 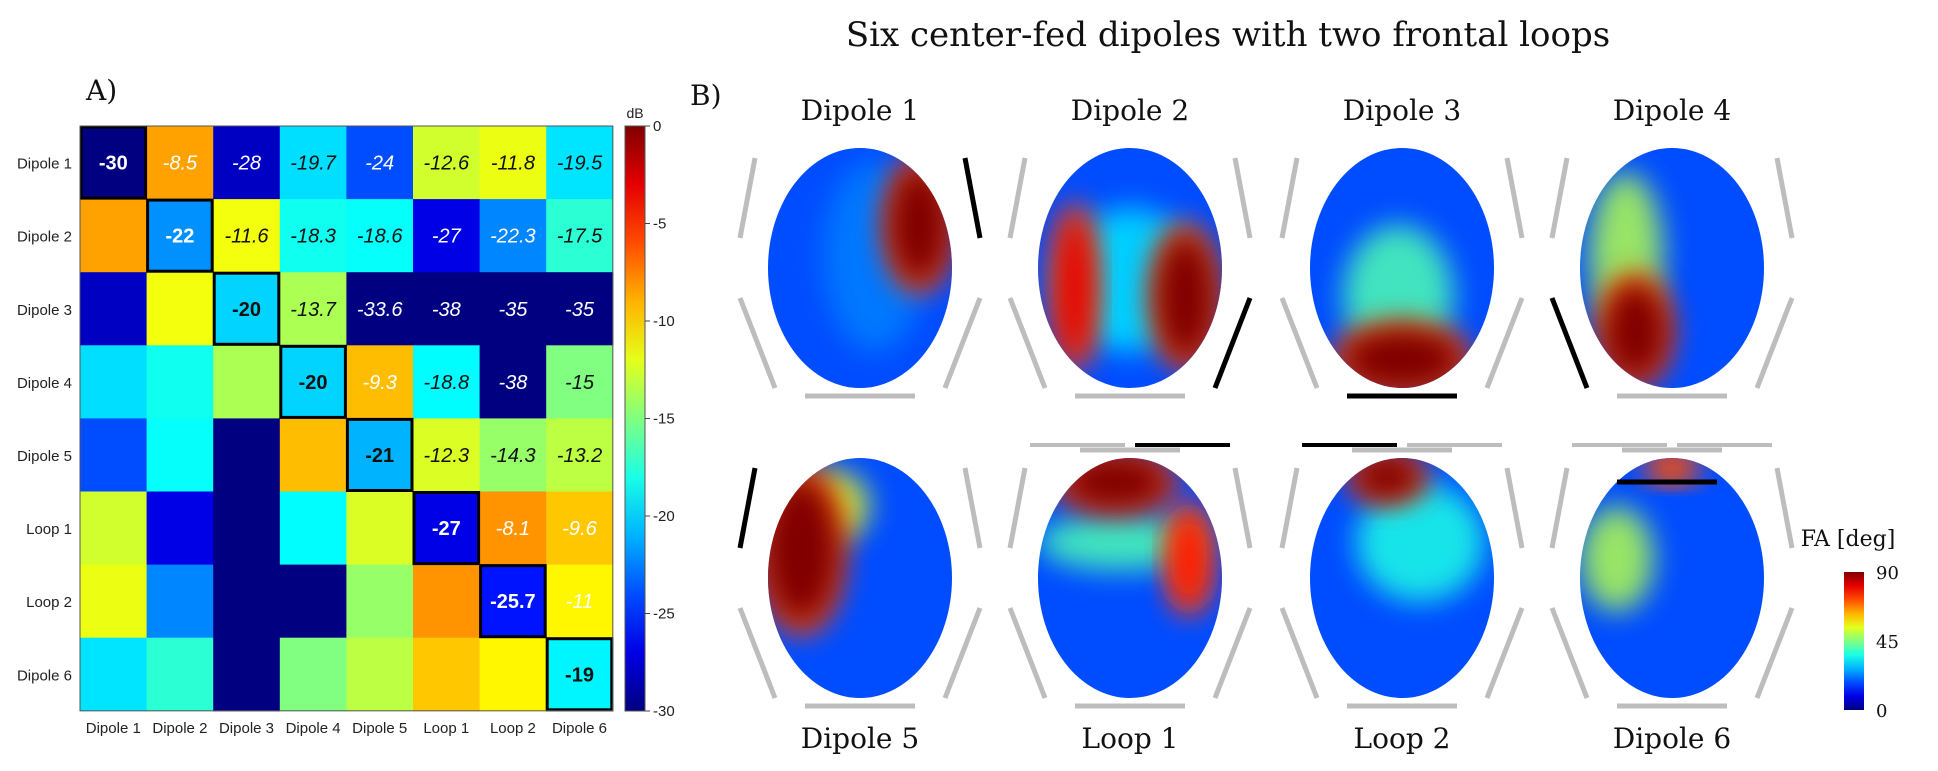 What do you see at coordinates (49, 529) in the screenshot?
I see `row-tick-label: Loop 1` at bounding box center [49, 529].